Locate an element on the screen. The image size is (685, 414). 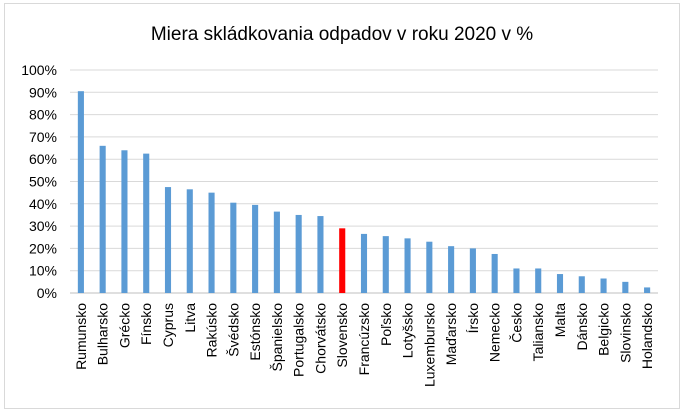
y-tick-label: 60% is located at coordinates (43, 159).